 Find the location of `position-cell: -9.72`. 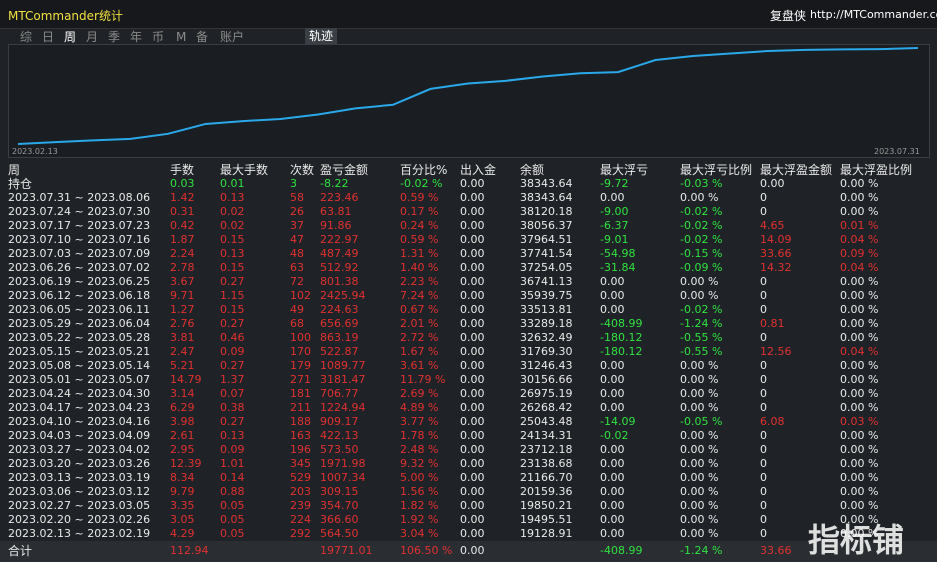

position-cell: -9.72 is located at coordinates (614, 183).